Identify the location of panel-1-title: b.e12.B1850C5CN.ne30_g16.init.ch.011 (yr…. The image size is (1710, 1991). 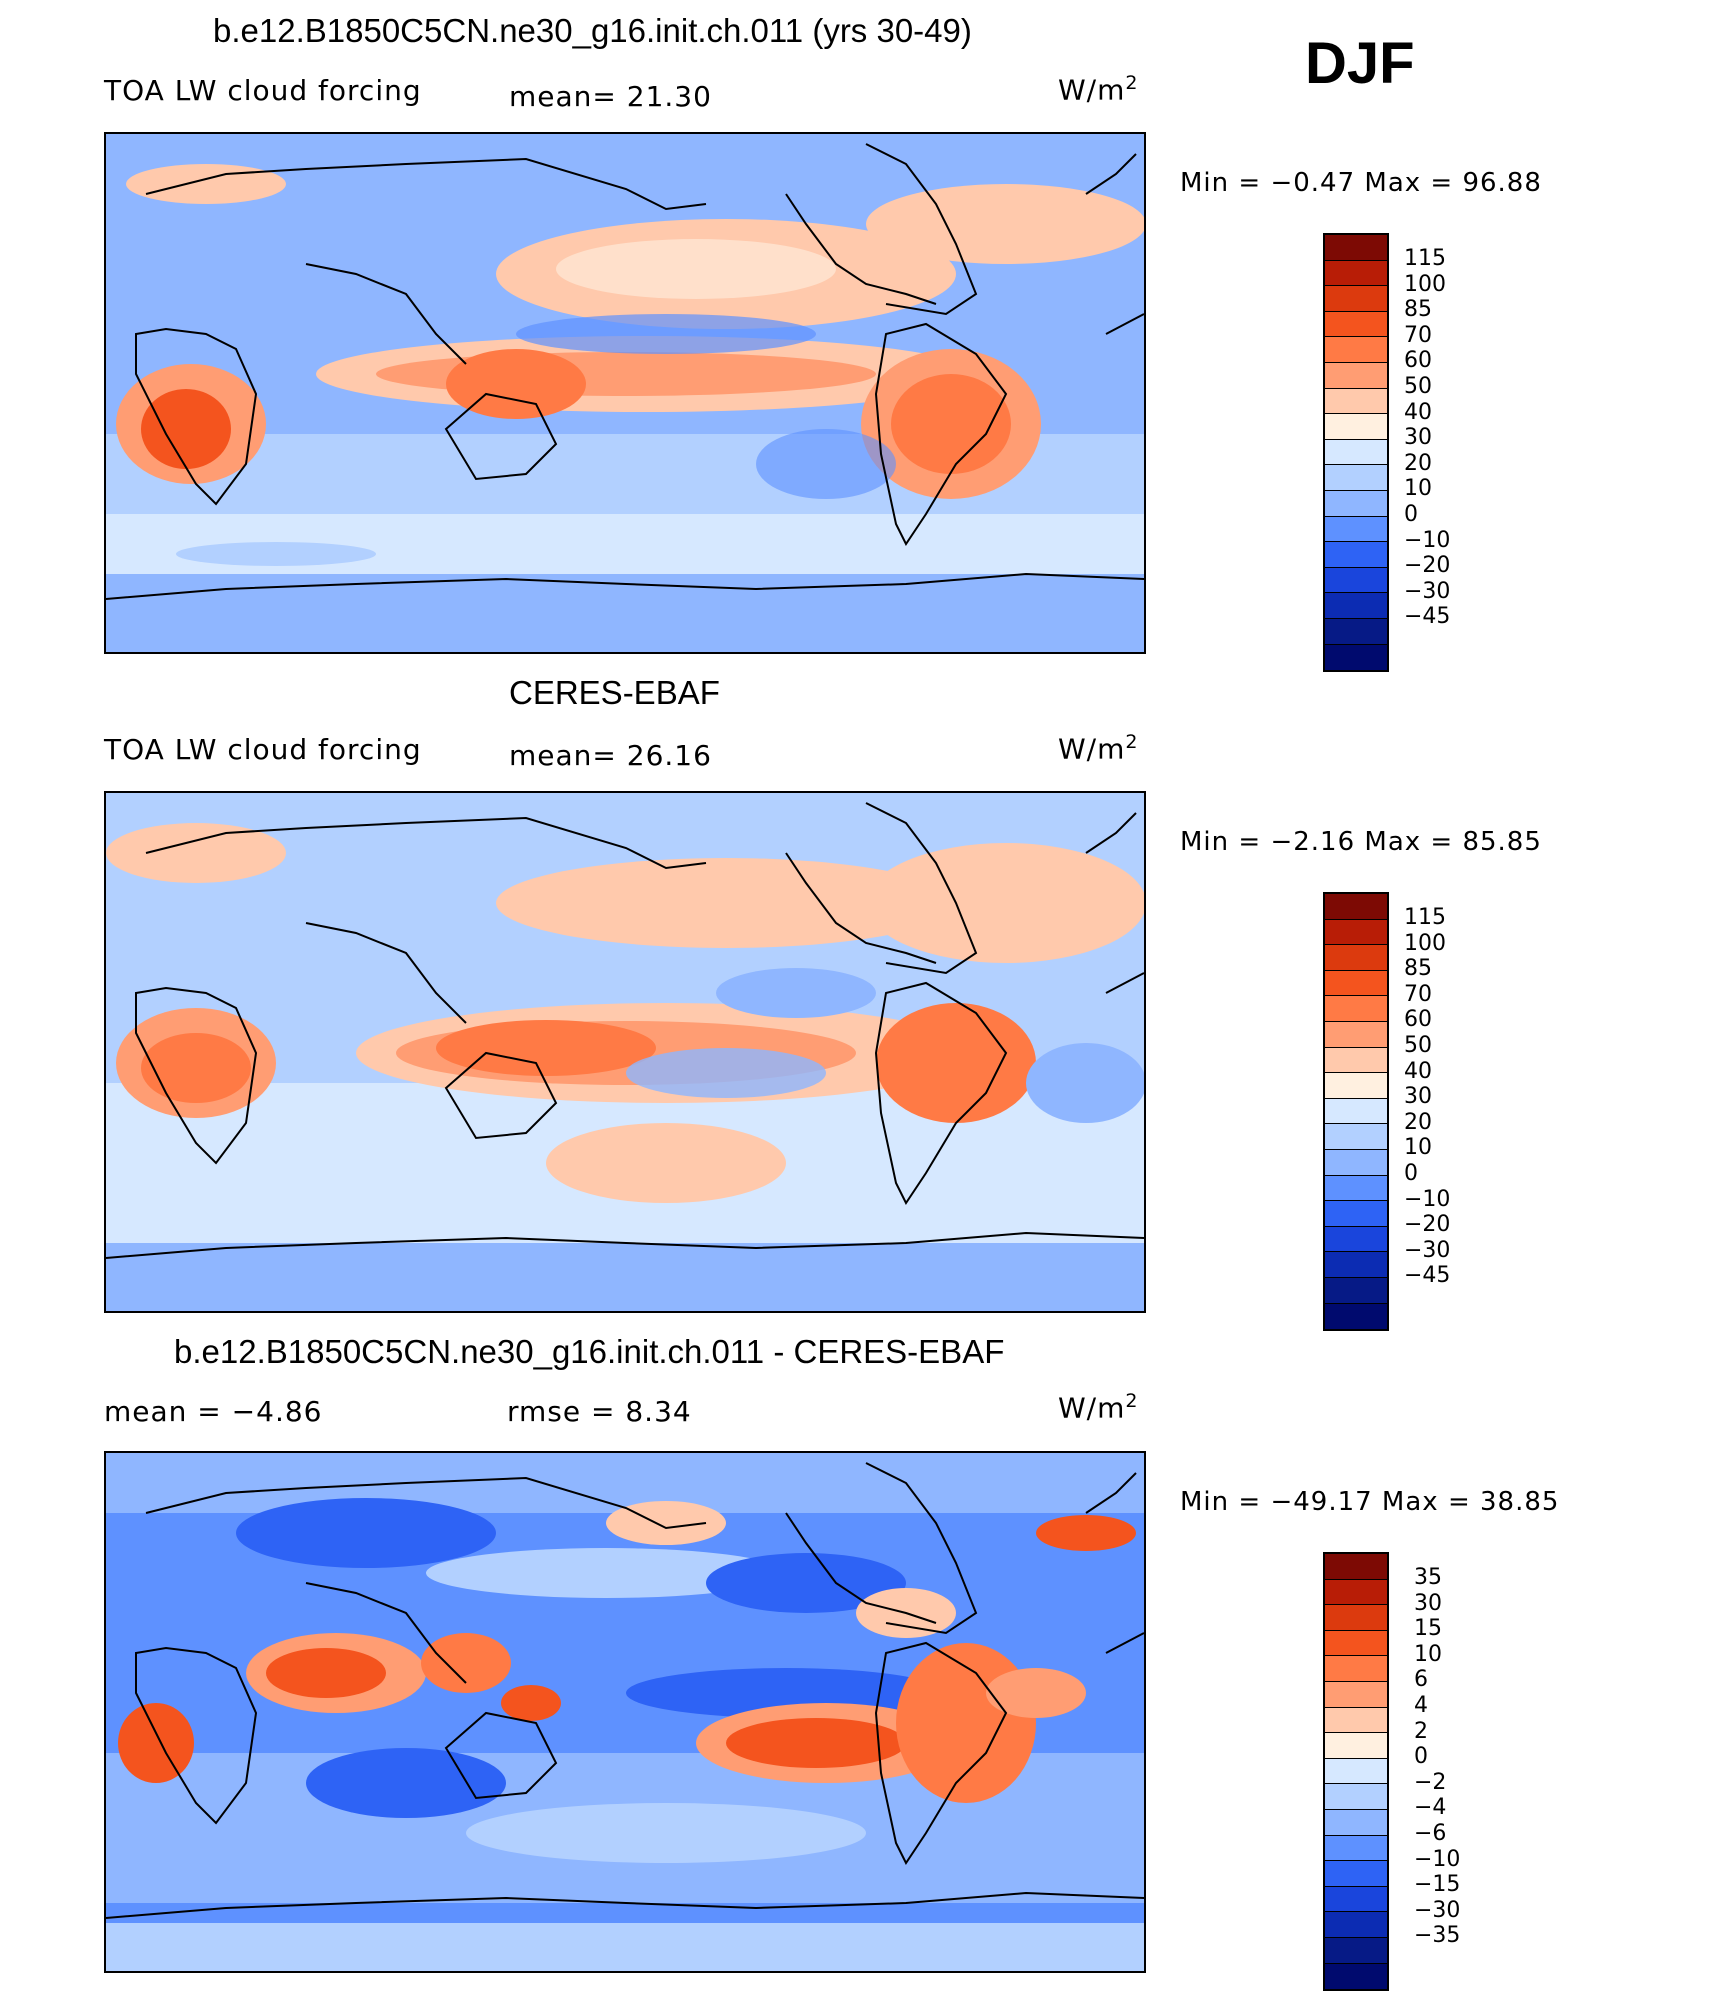
(592, 30).